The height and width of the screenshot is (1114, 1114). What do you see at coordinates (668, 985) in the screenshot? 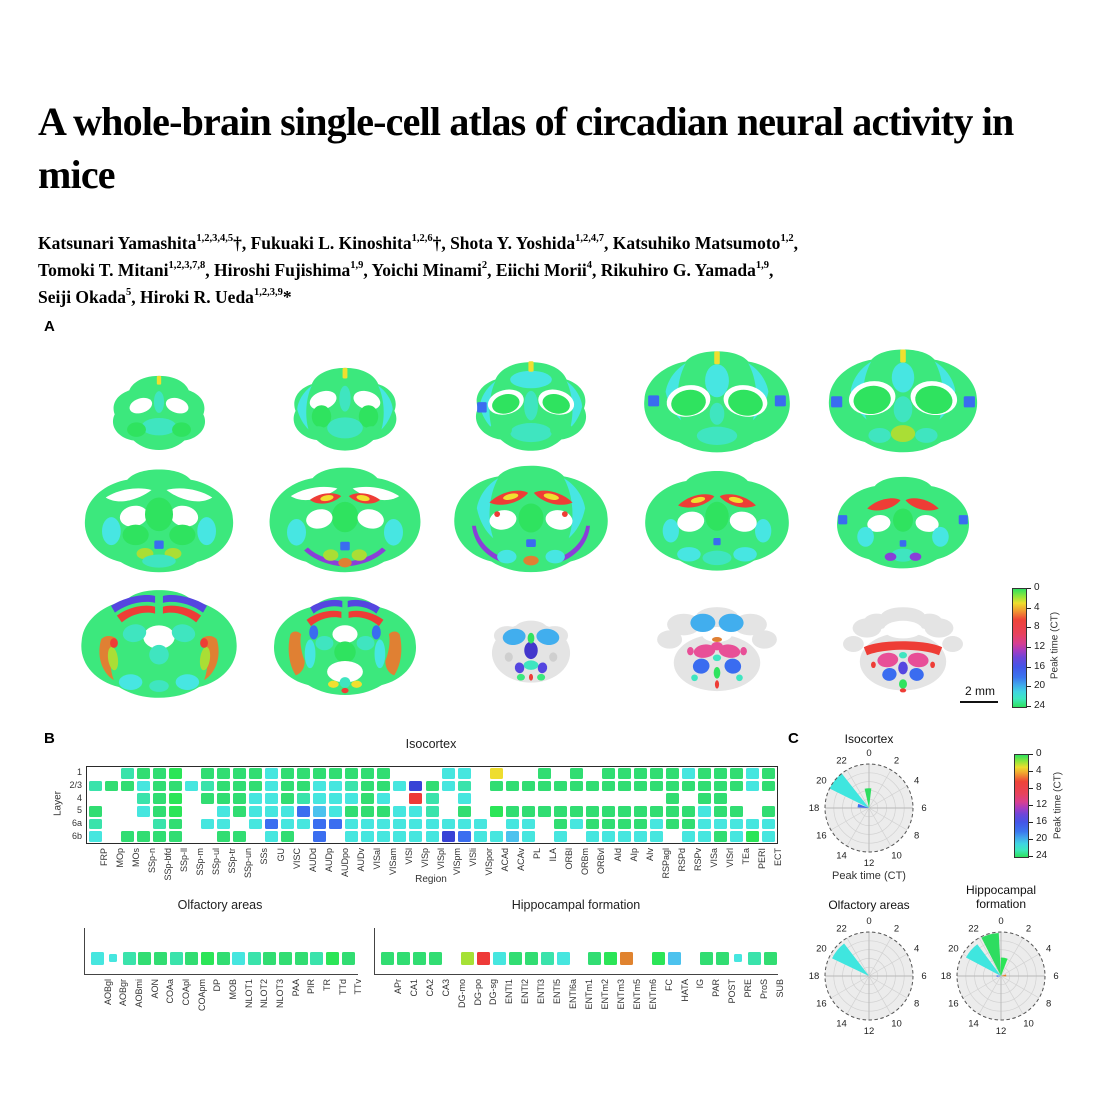
I see `heatmap-col-label: FC` at bounding box center [668, 985].